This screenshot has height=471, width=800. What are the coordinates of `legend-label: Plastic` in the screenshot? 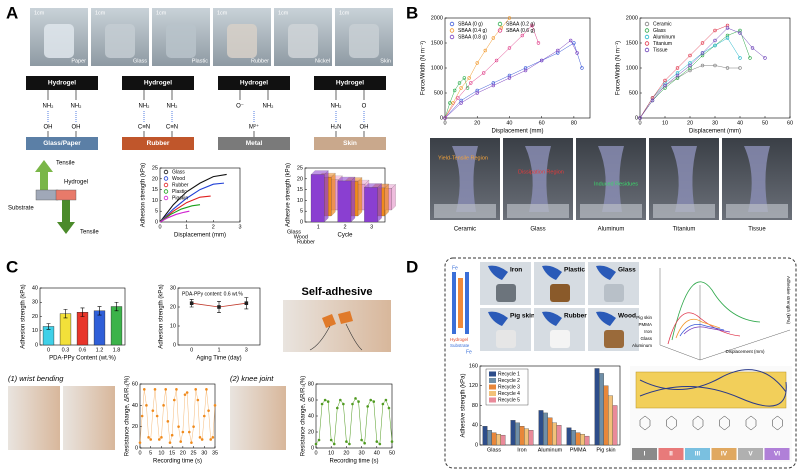 It's located at (179, 192).